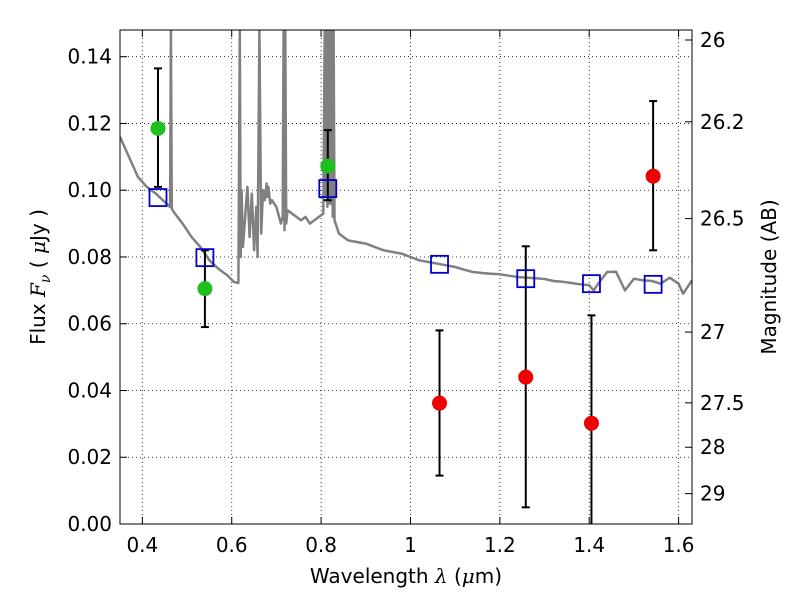 This screenshot has width=800, height=600. What do you see at coordinates (500, 545) in the screenshot?
I see `x-tick-label: 1.2` at bounding box center [500, 545].